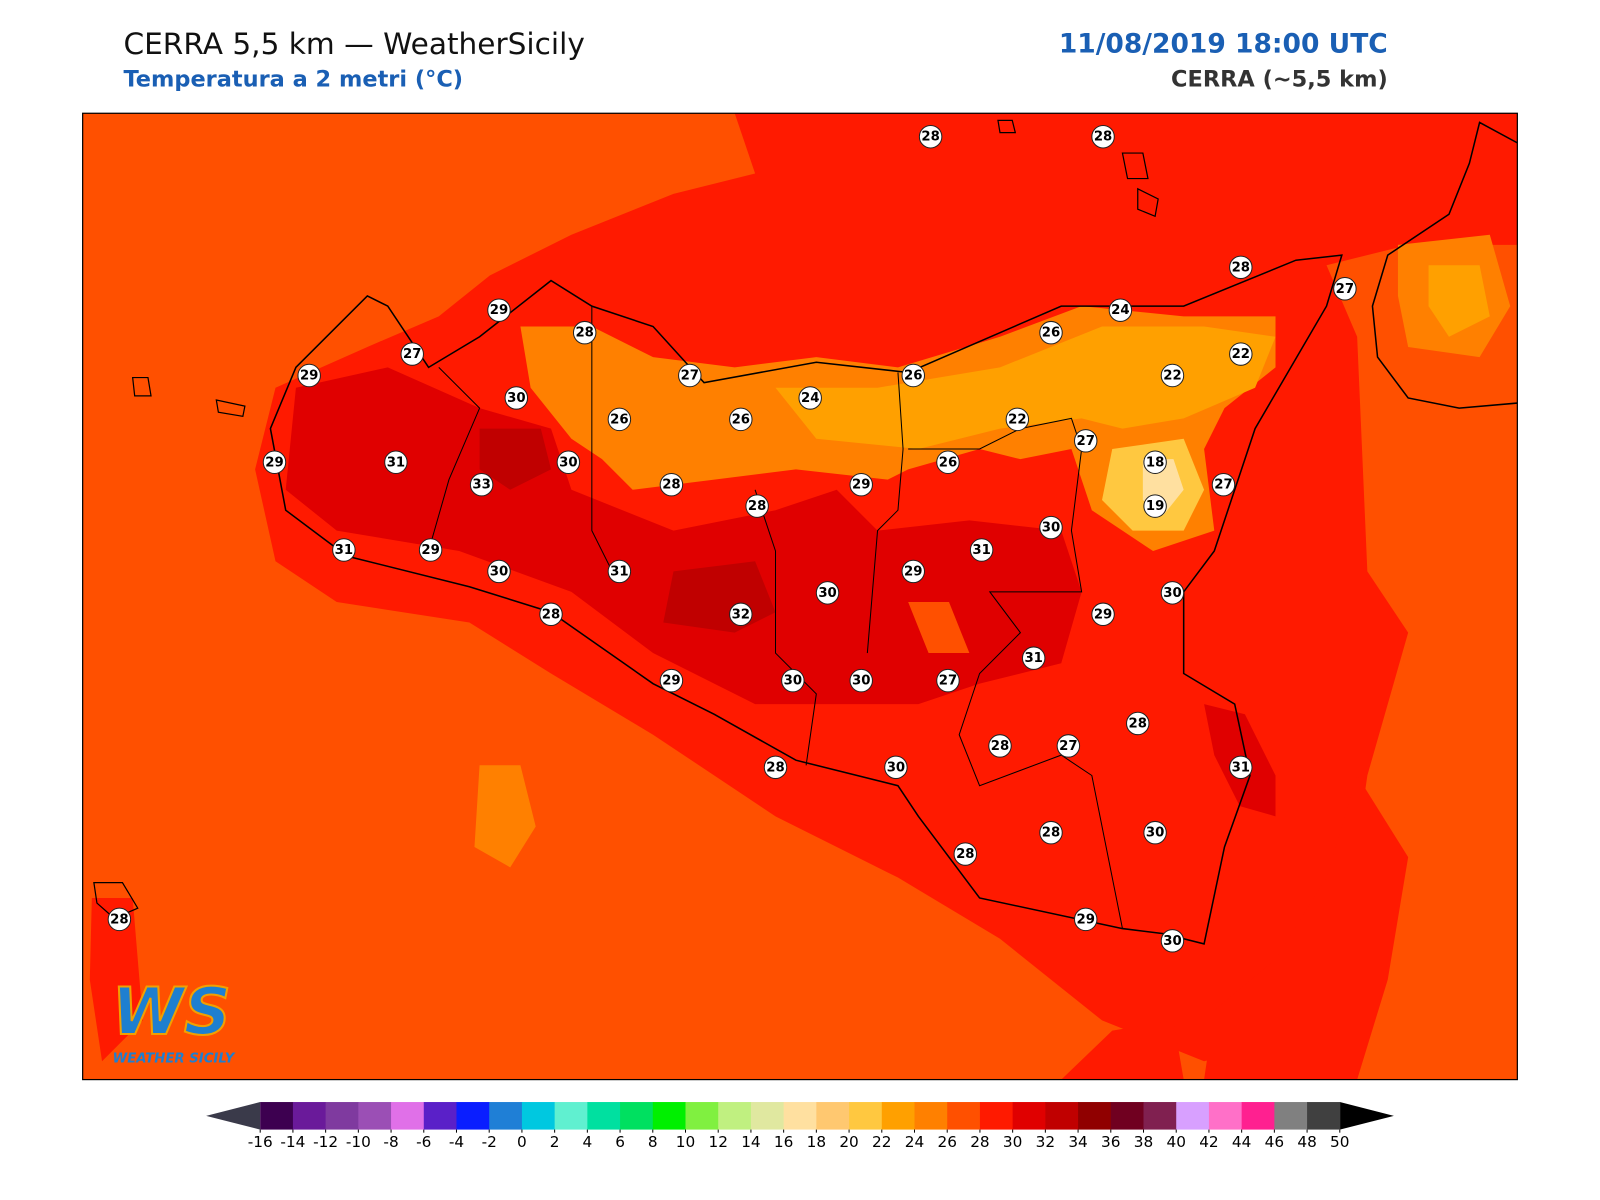  What do you see at coordinates (1279, 80) in the screenshot?
I see `model-label: CERRA (~5,5 km)` at bounding box center [1279, 80].